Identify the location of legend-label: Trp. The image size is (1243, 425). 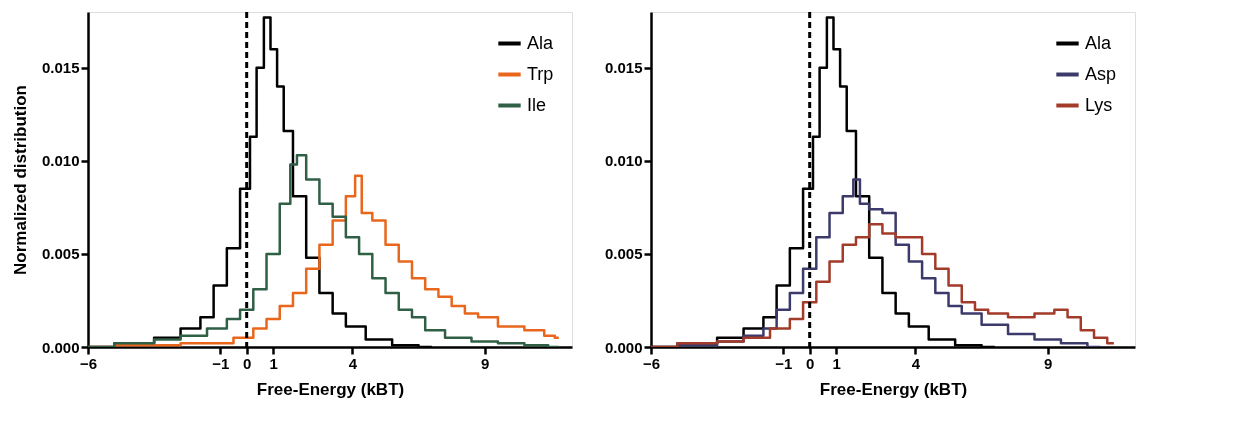
(540, 73).